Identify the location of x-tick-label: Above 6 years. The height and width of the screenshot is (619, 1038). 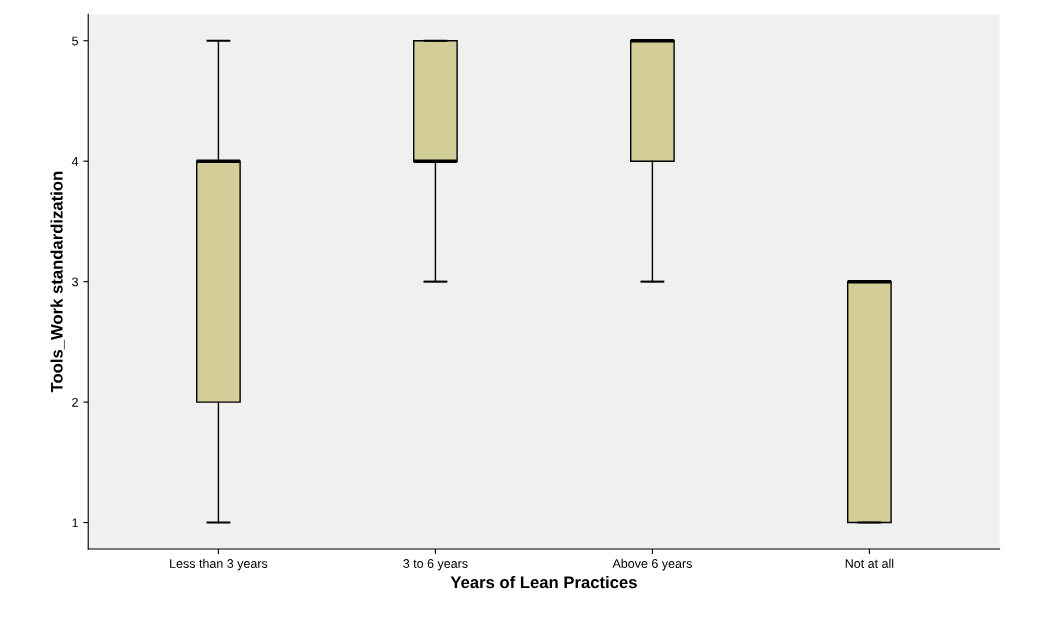
(652, 564).